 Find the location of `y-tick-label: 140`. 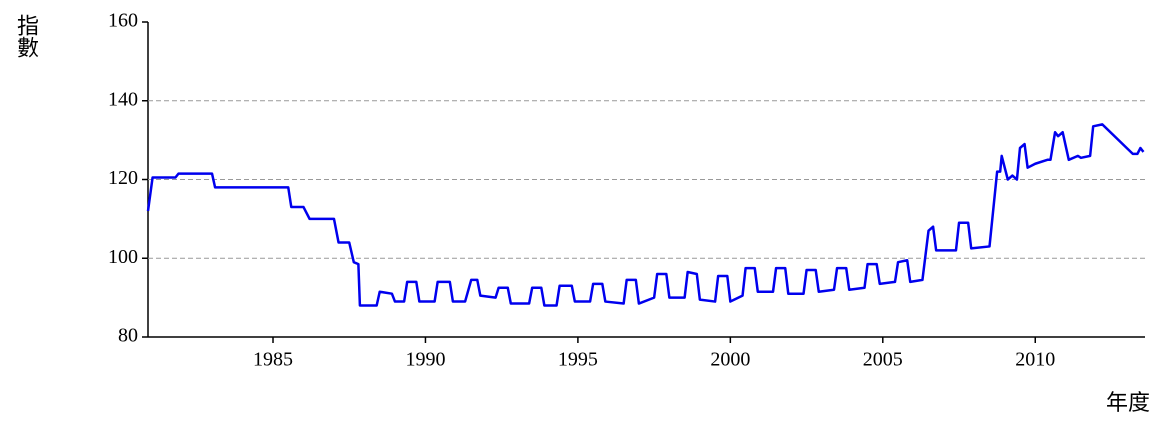

y-tick-label: 140 is located at coordinates (123, 99).